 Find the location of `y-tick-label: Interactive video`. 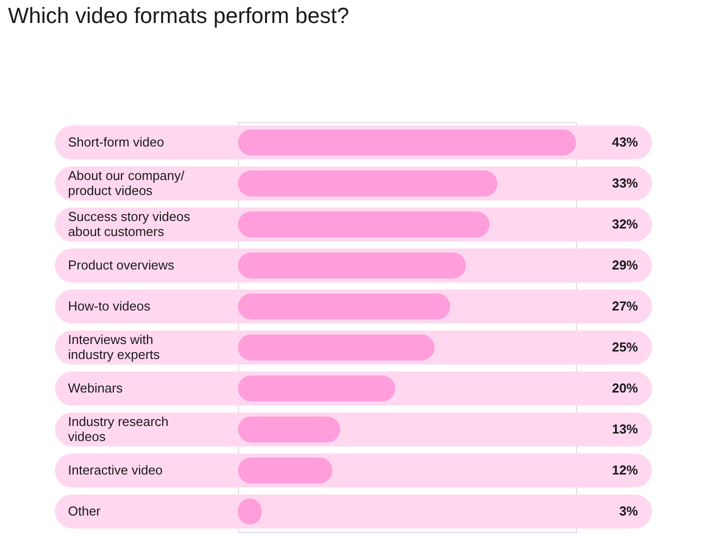

y-tick-label: Interactive video is located at coordinates (115, 470).